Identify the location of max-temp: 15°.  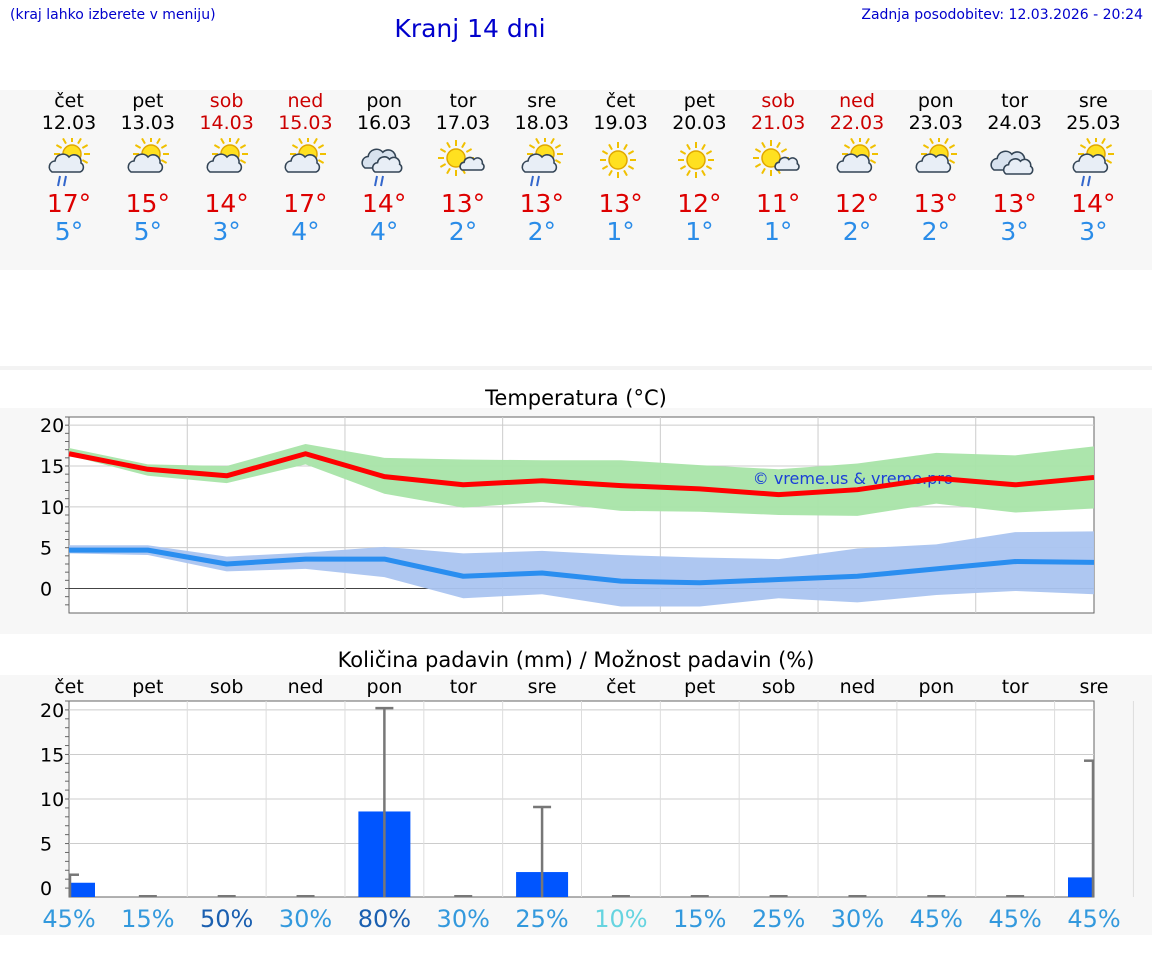
(147, 203).